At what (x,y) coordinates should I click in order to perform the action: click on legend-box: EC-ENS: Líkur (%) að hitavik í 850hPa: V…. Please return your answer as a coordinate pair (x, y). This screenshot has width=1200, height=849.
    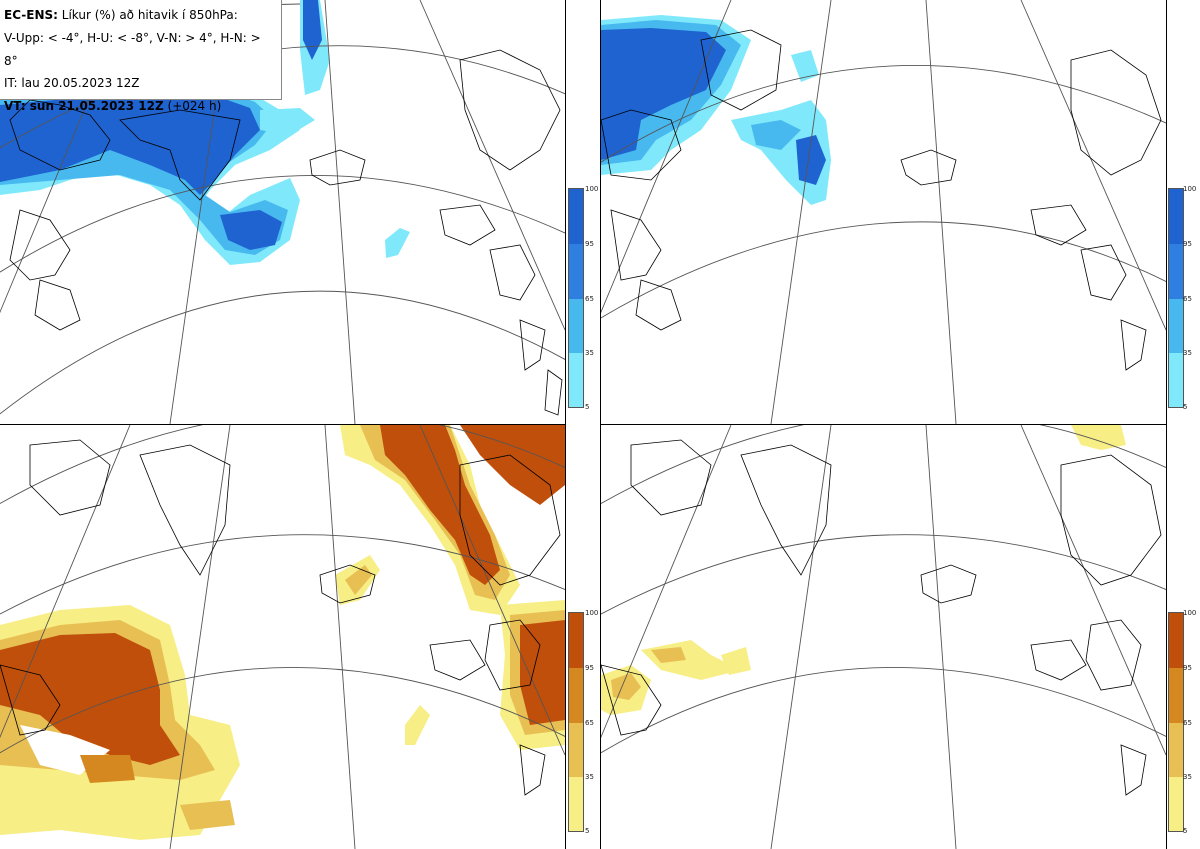
    Looking at the image, I should click on (141, 56).